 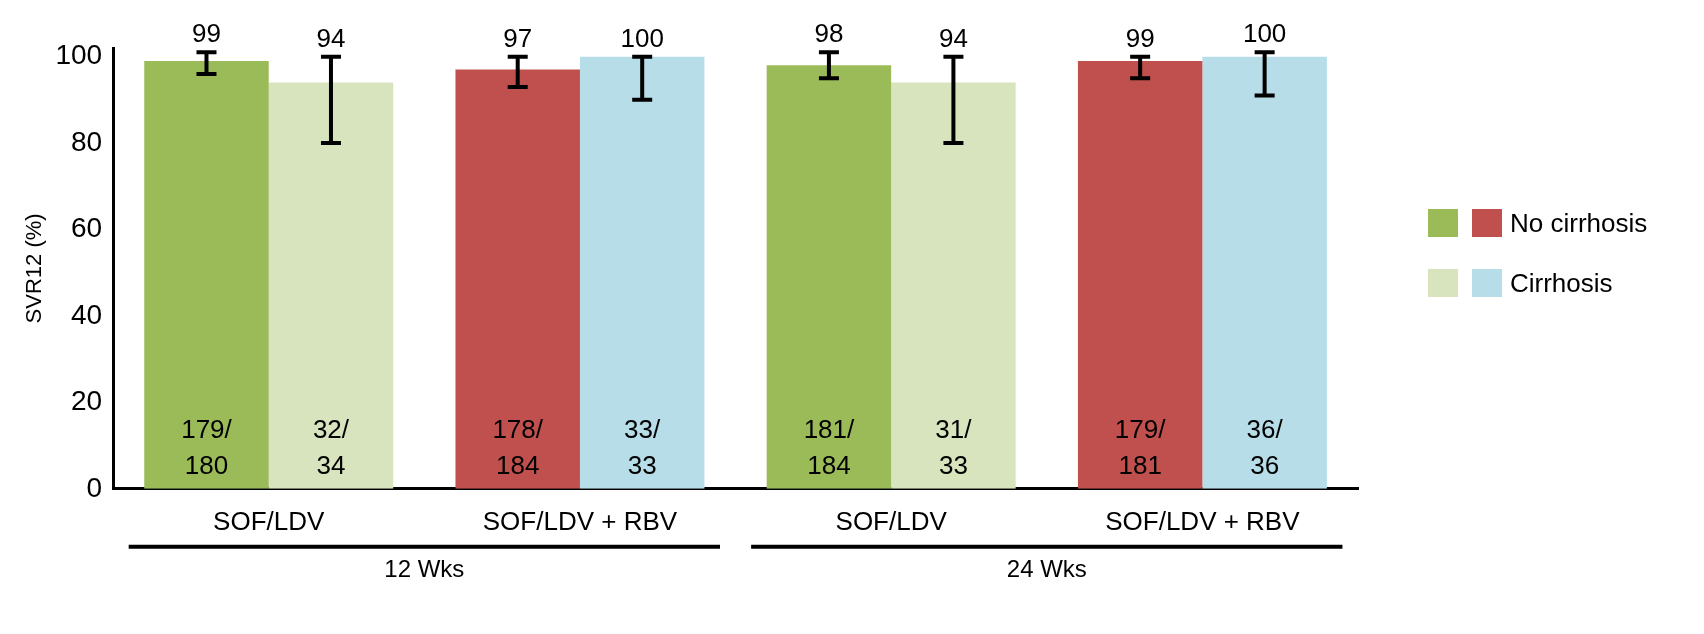 What do you see at coordinates (331, 446) in the screenshot?
I see `annotation: 32/34` at bounding box center [331, 446].